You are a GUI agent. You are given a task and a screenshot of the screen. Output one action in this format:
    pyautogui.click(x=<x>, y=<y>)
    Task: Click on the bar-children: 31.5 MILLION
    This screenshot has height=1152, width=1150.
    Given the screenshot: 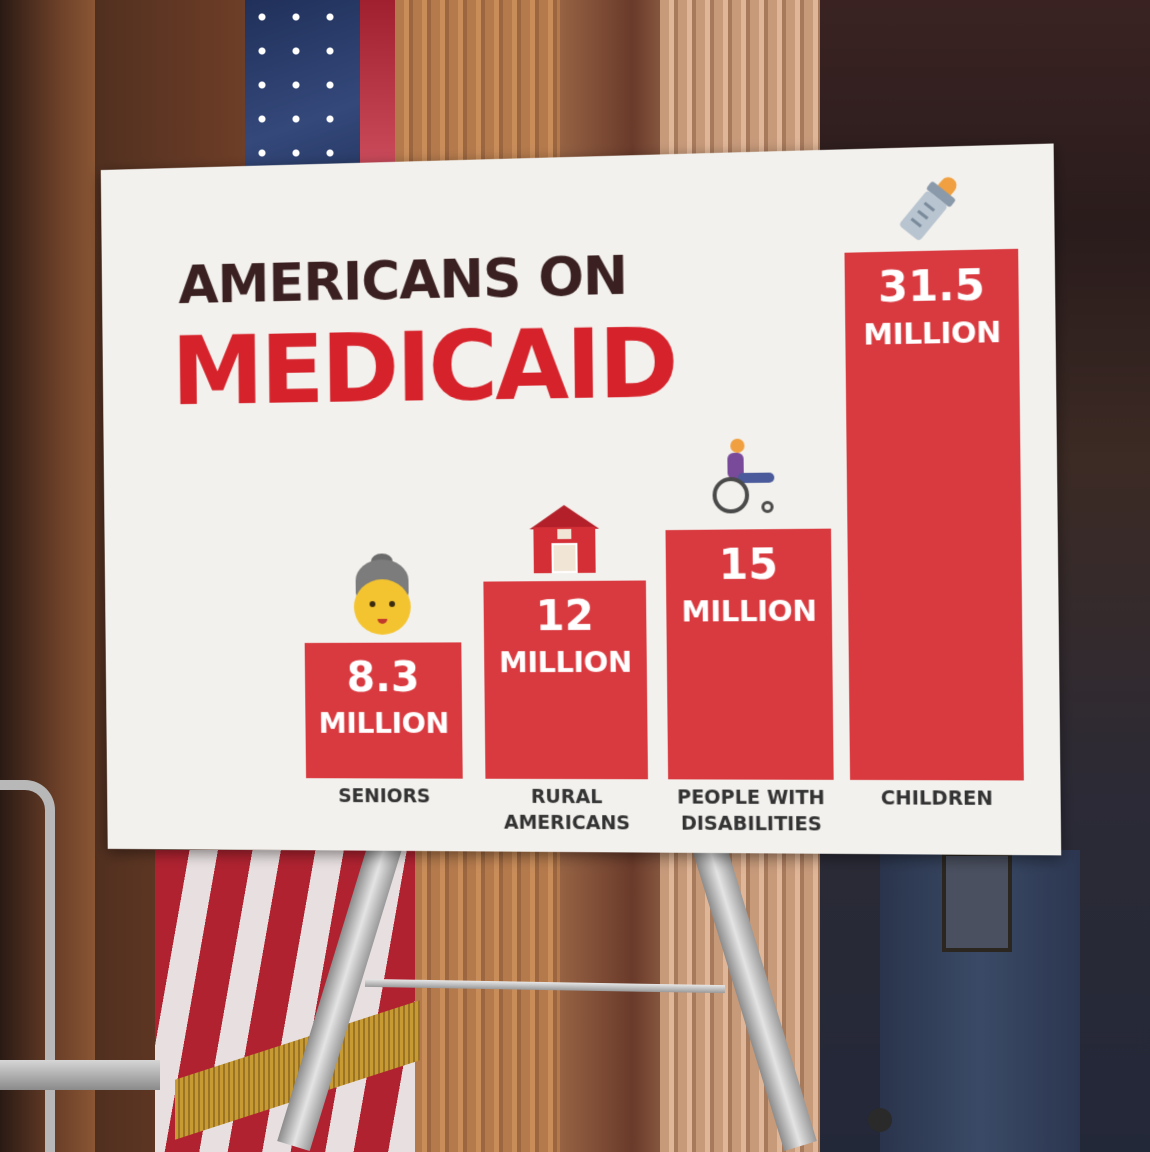 What is the action you would take?
    pyautogui.click(x=933, y=515)
    